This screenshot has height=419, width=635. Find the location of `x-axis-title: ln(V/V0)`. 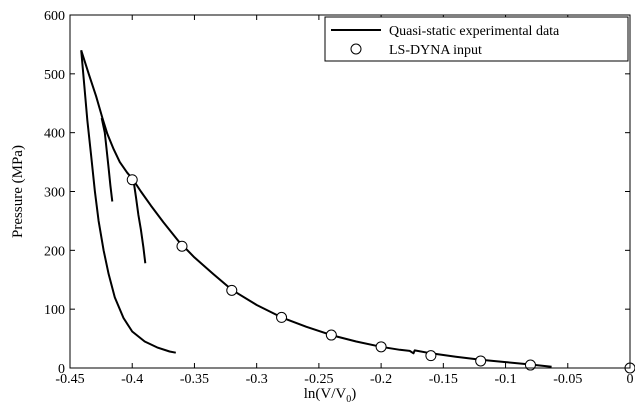

x-axis-title: ln(V/V0) is located at coordinates (330, 395).